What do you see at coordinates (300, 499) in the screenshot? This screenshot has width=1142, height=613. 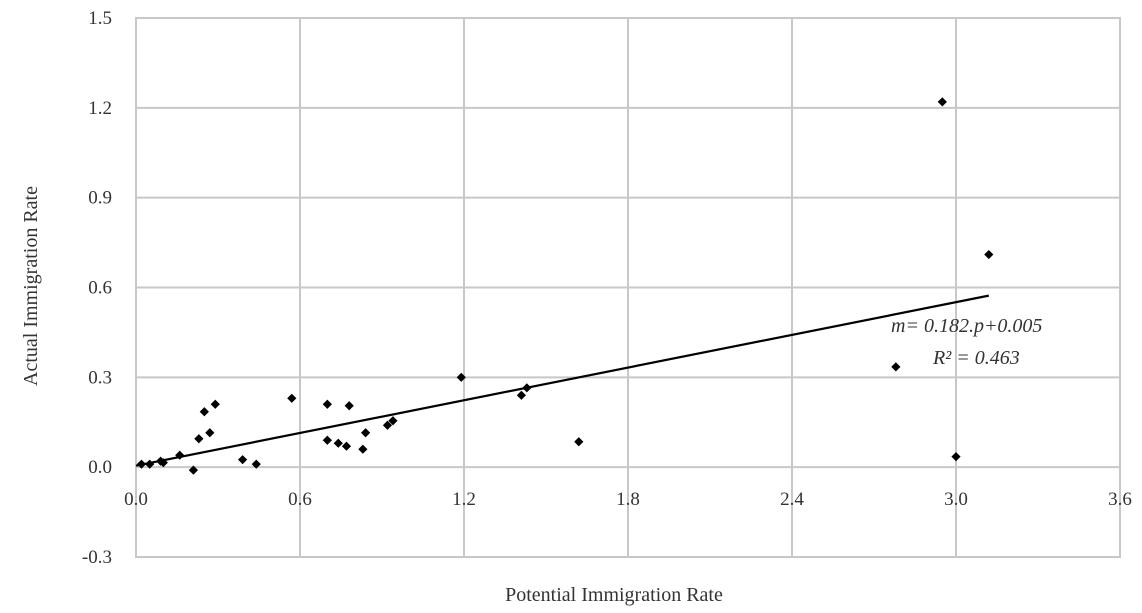 I see `x-tick-label: 0.6` at bounding box center [300, 499].